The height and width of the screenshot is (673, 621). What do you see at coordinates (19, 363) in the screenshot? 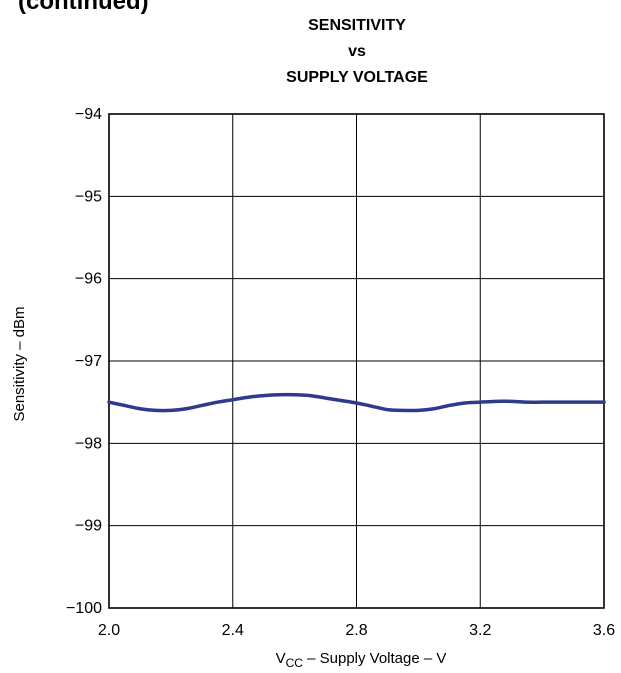
I see `y-axis-label: Sensitivity – dBm` at bounding box center [19, 363].